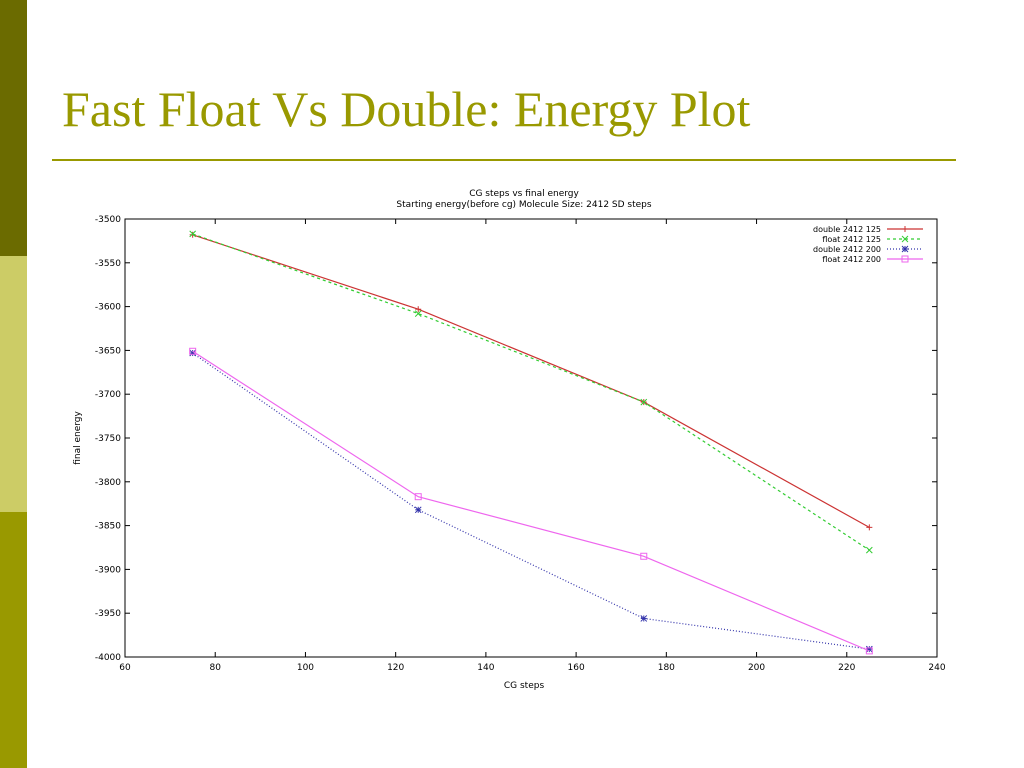  I want to click on y-tick-label: -3900, so click(108, 570).